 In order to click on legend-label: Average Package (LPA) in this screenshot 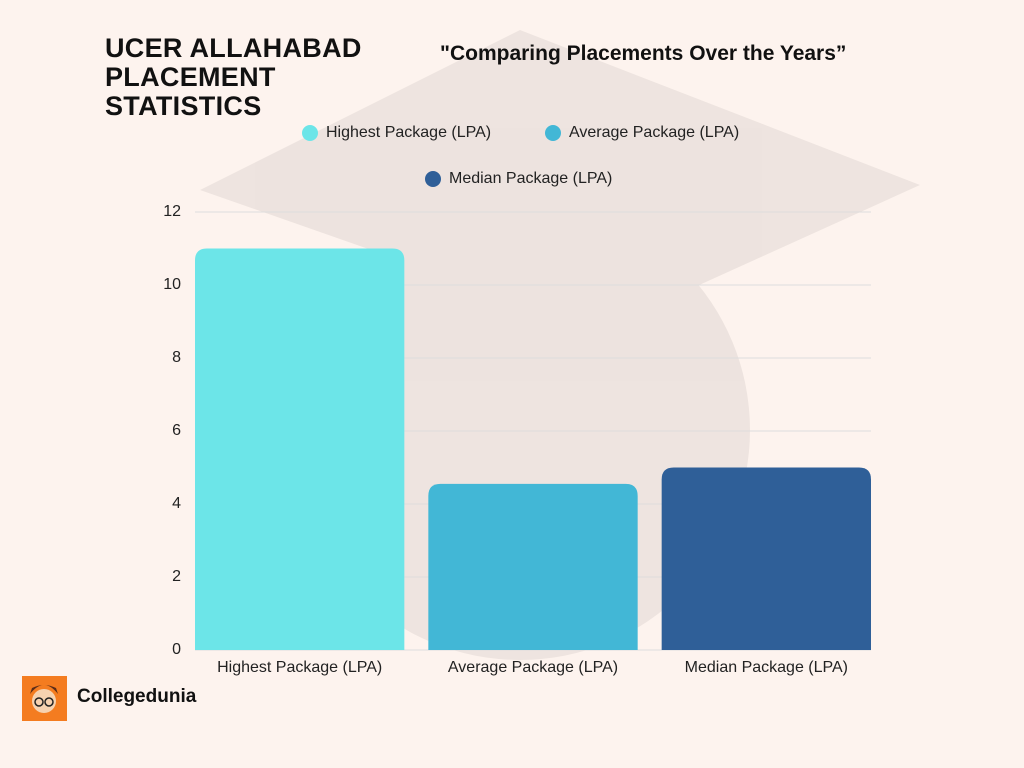, I will do `click(654, 132)`.